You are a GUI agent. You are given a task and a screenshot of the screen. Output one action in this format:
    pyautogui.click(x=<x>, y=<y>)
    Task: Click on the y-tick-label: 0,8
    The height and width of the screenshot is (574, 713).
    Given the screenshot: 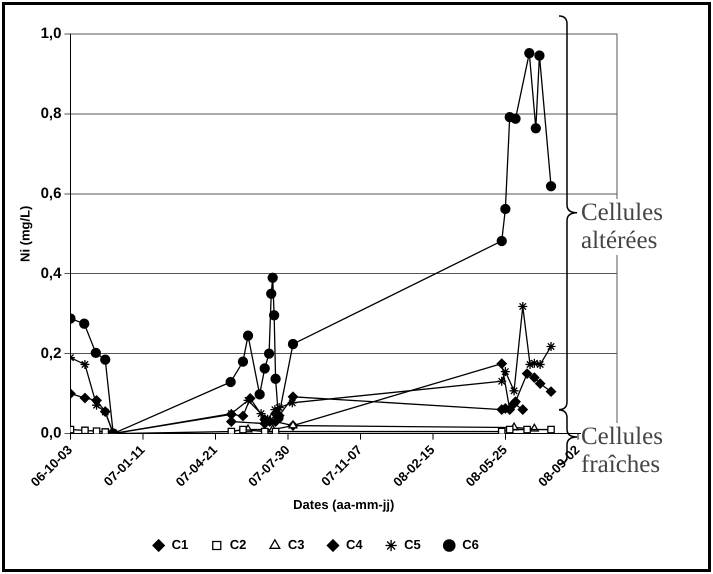 What is the action you would take?
    pyautogui.click(x=51, y=113)
    